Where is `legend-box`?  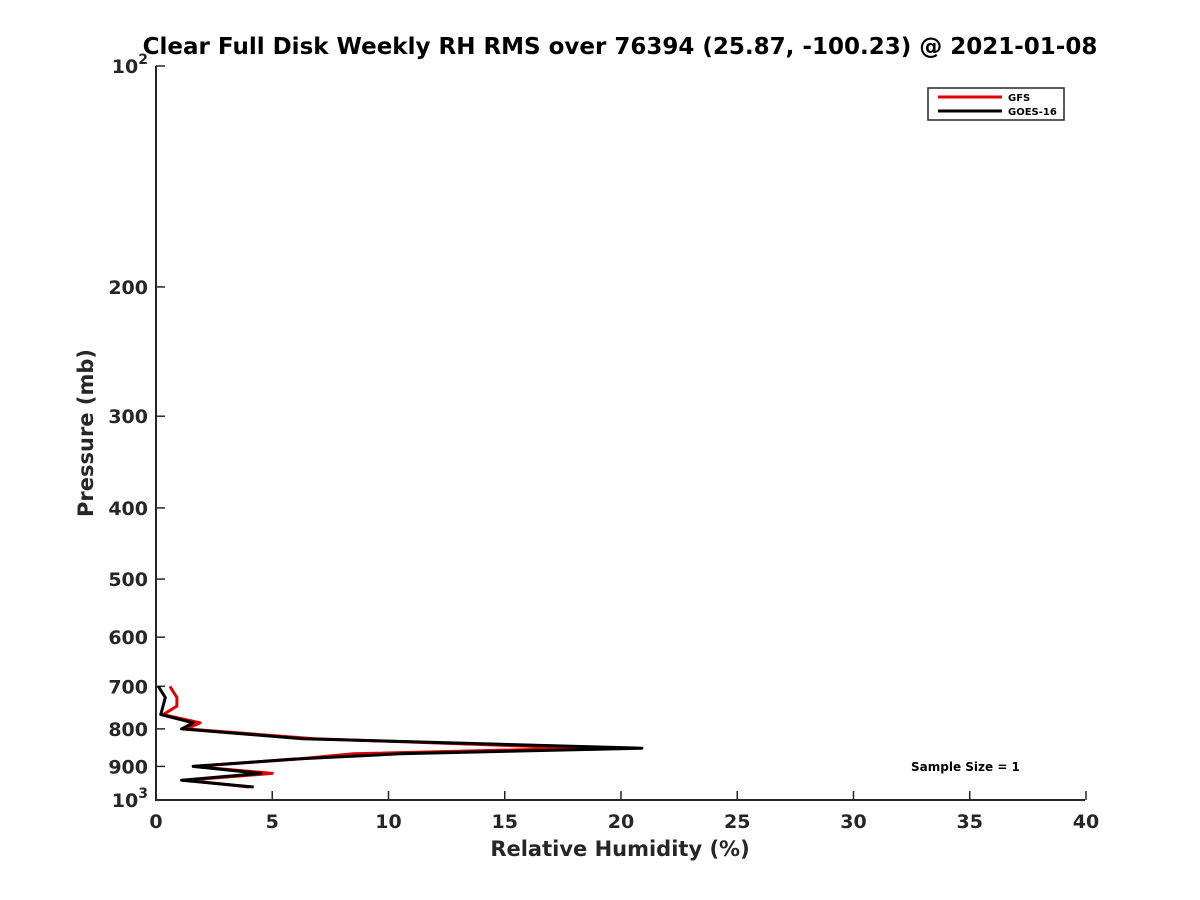 legend-box is located at coordinates (996, 104).